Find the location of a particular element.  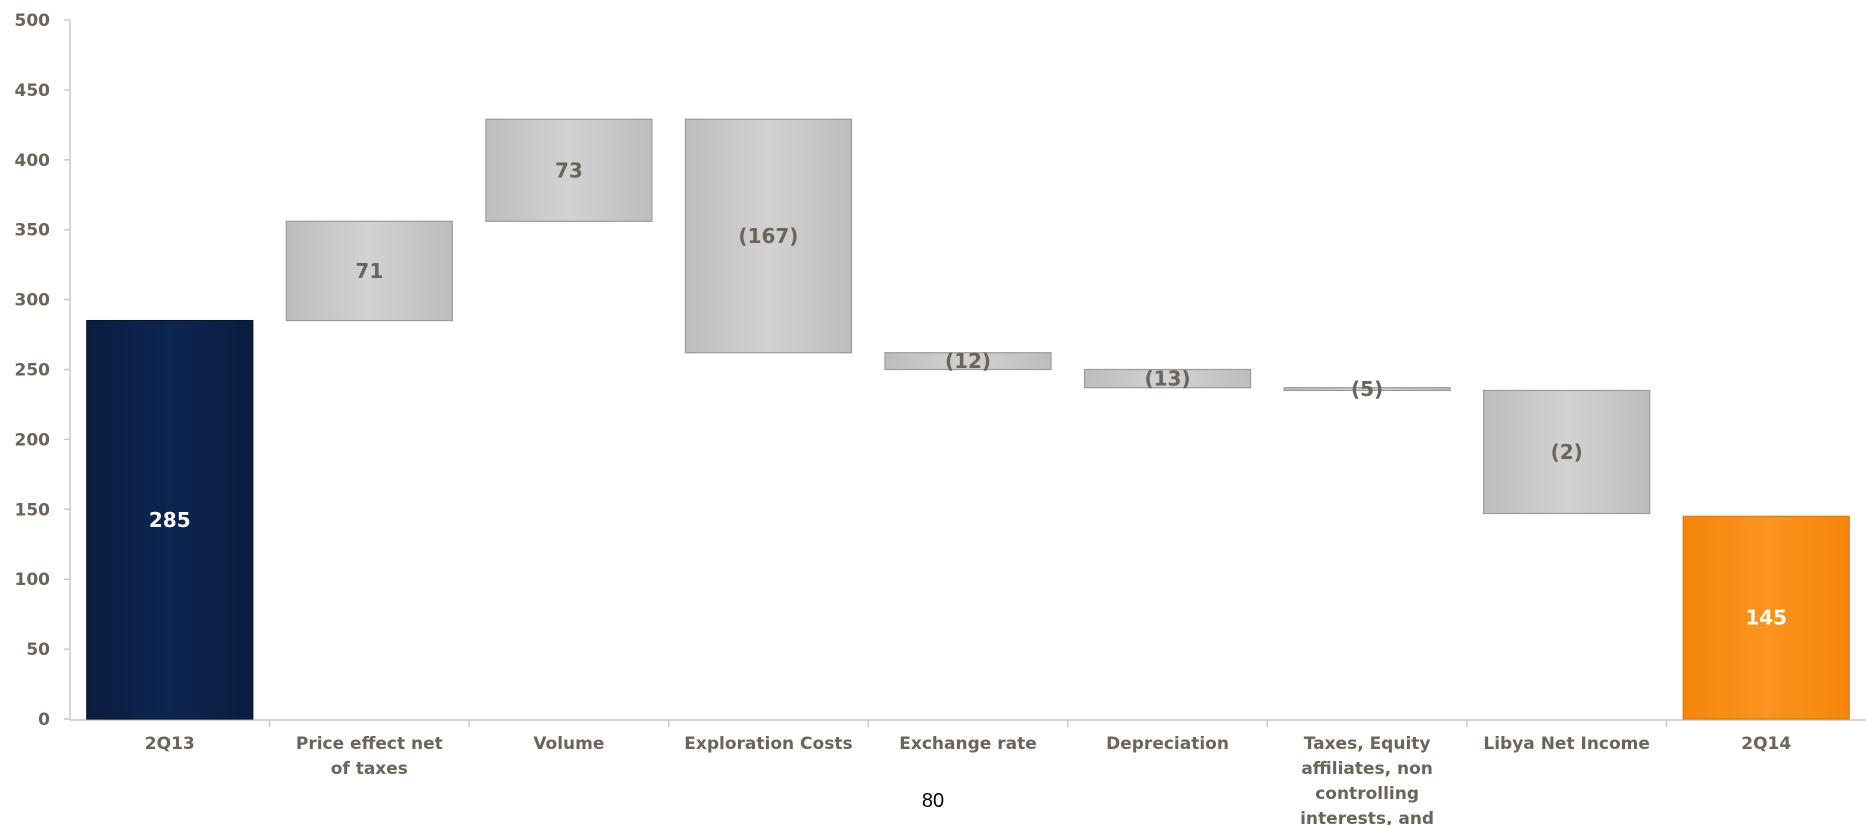

data-label: 71 is located at coordinates (369, 271).